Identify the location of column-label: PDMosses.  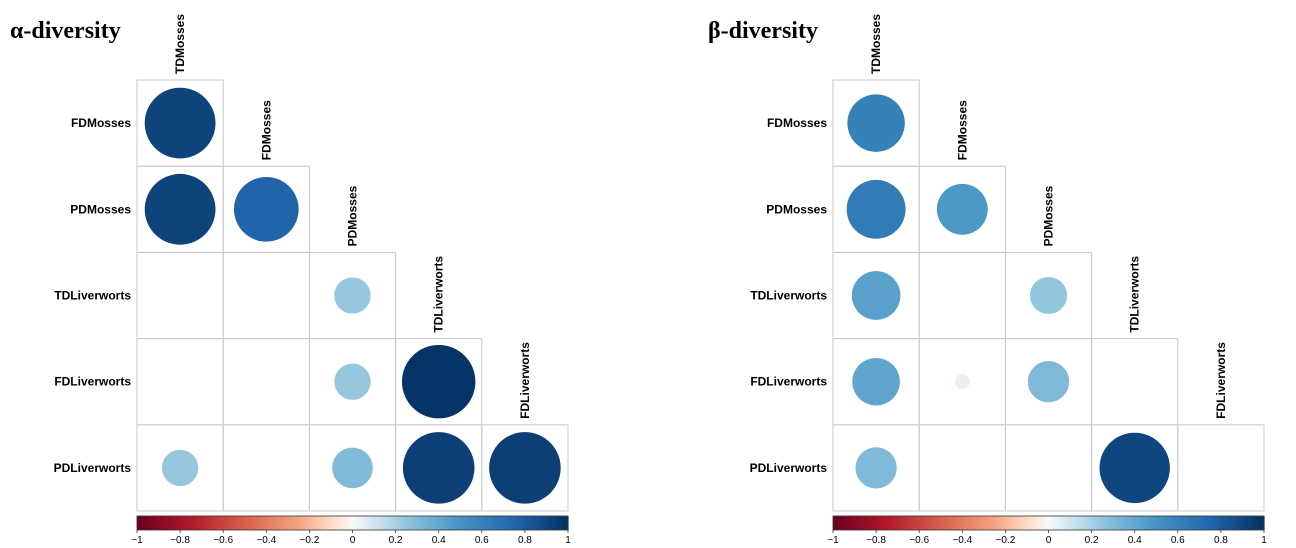
(353, 215).